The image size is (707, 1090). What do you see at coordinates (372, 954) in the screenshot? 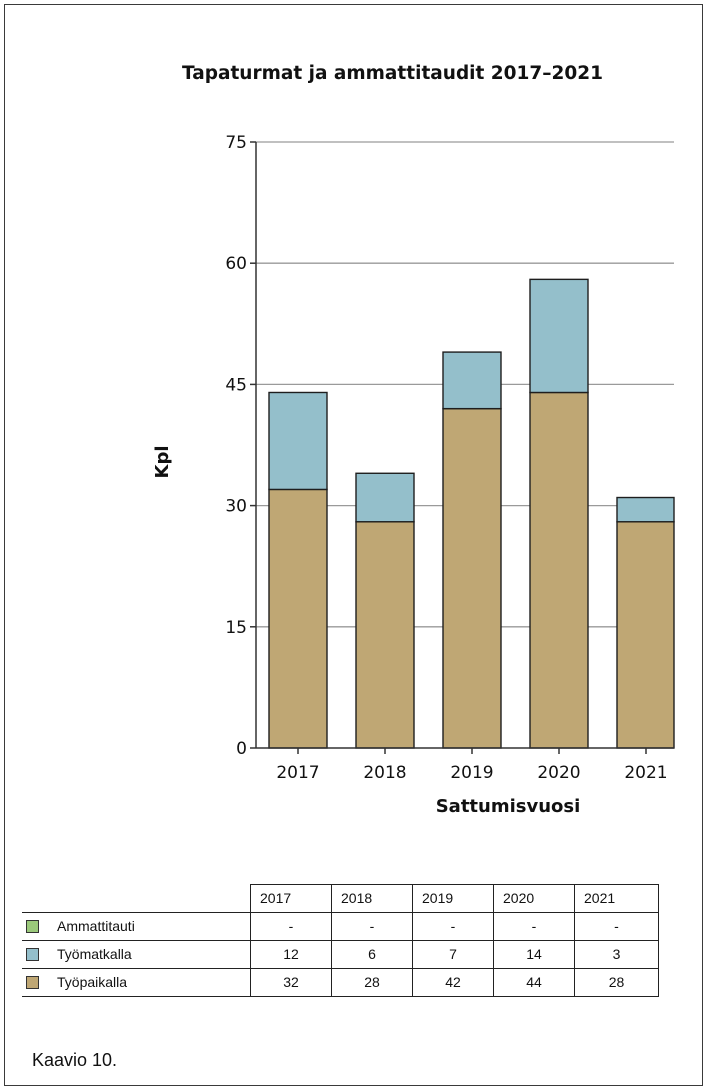
I see `table-cell: 6` at bounding box center [372, 954].